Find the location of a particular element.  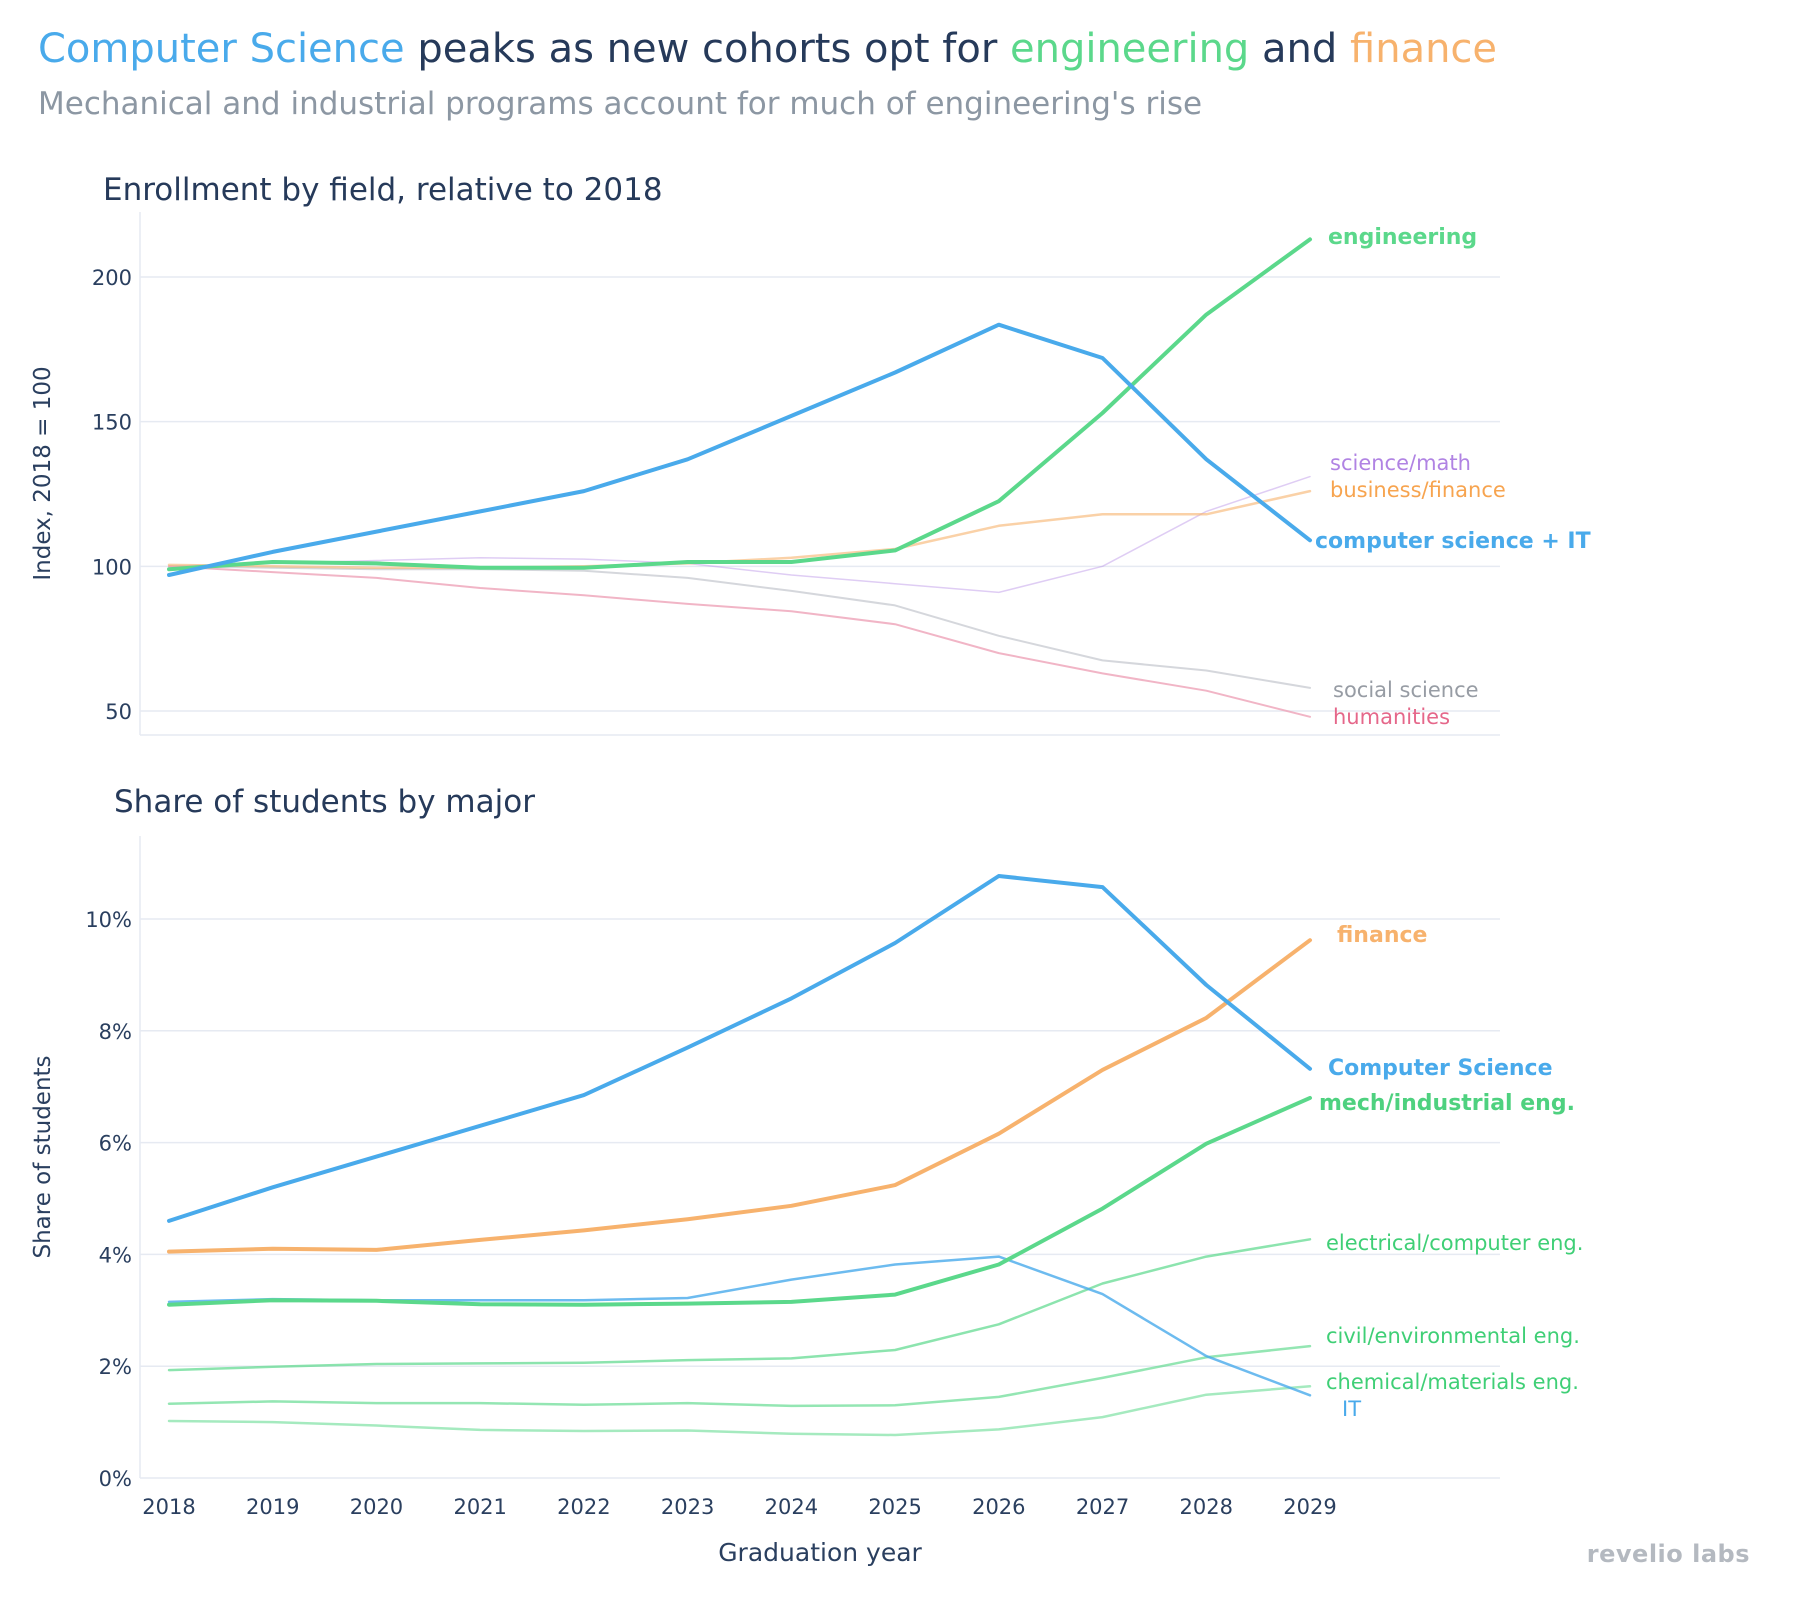

y-tick-label: 10% is located at coordinates (108, 920).